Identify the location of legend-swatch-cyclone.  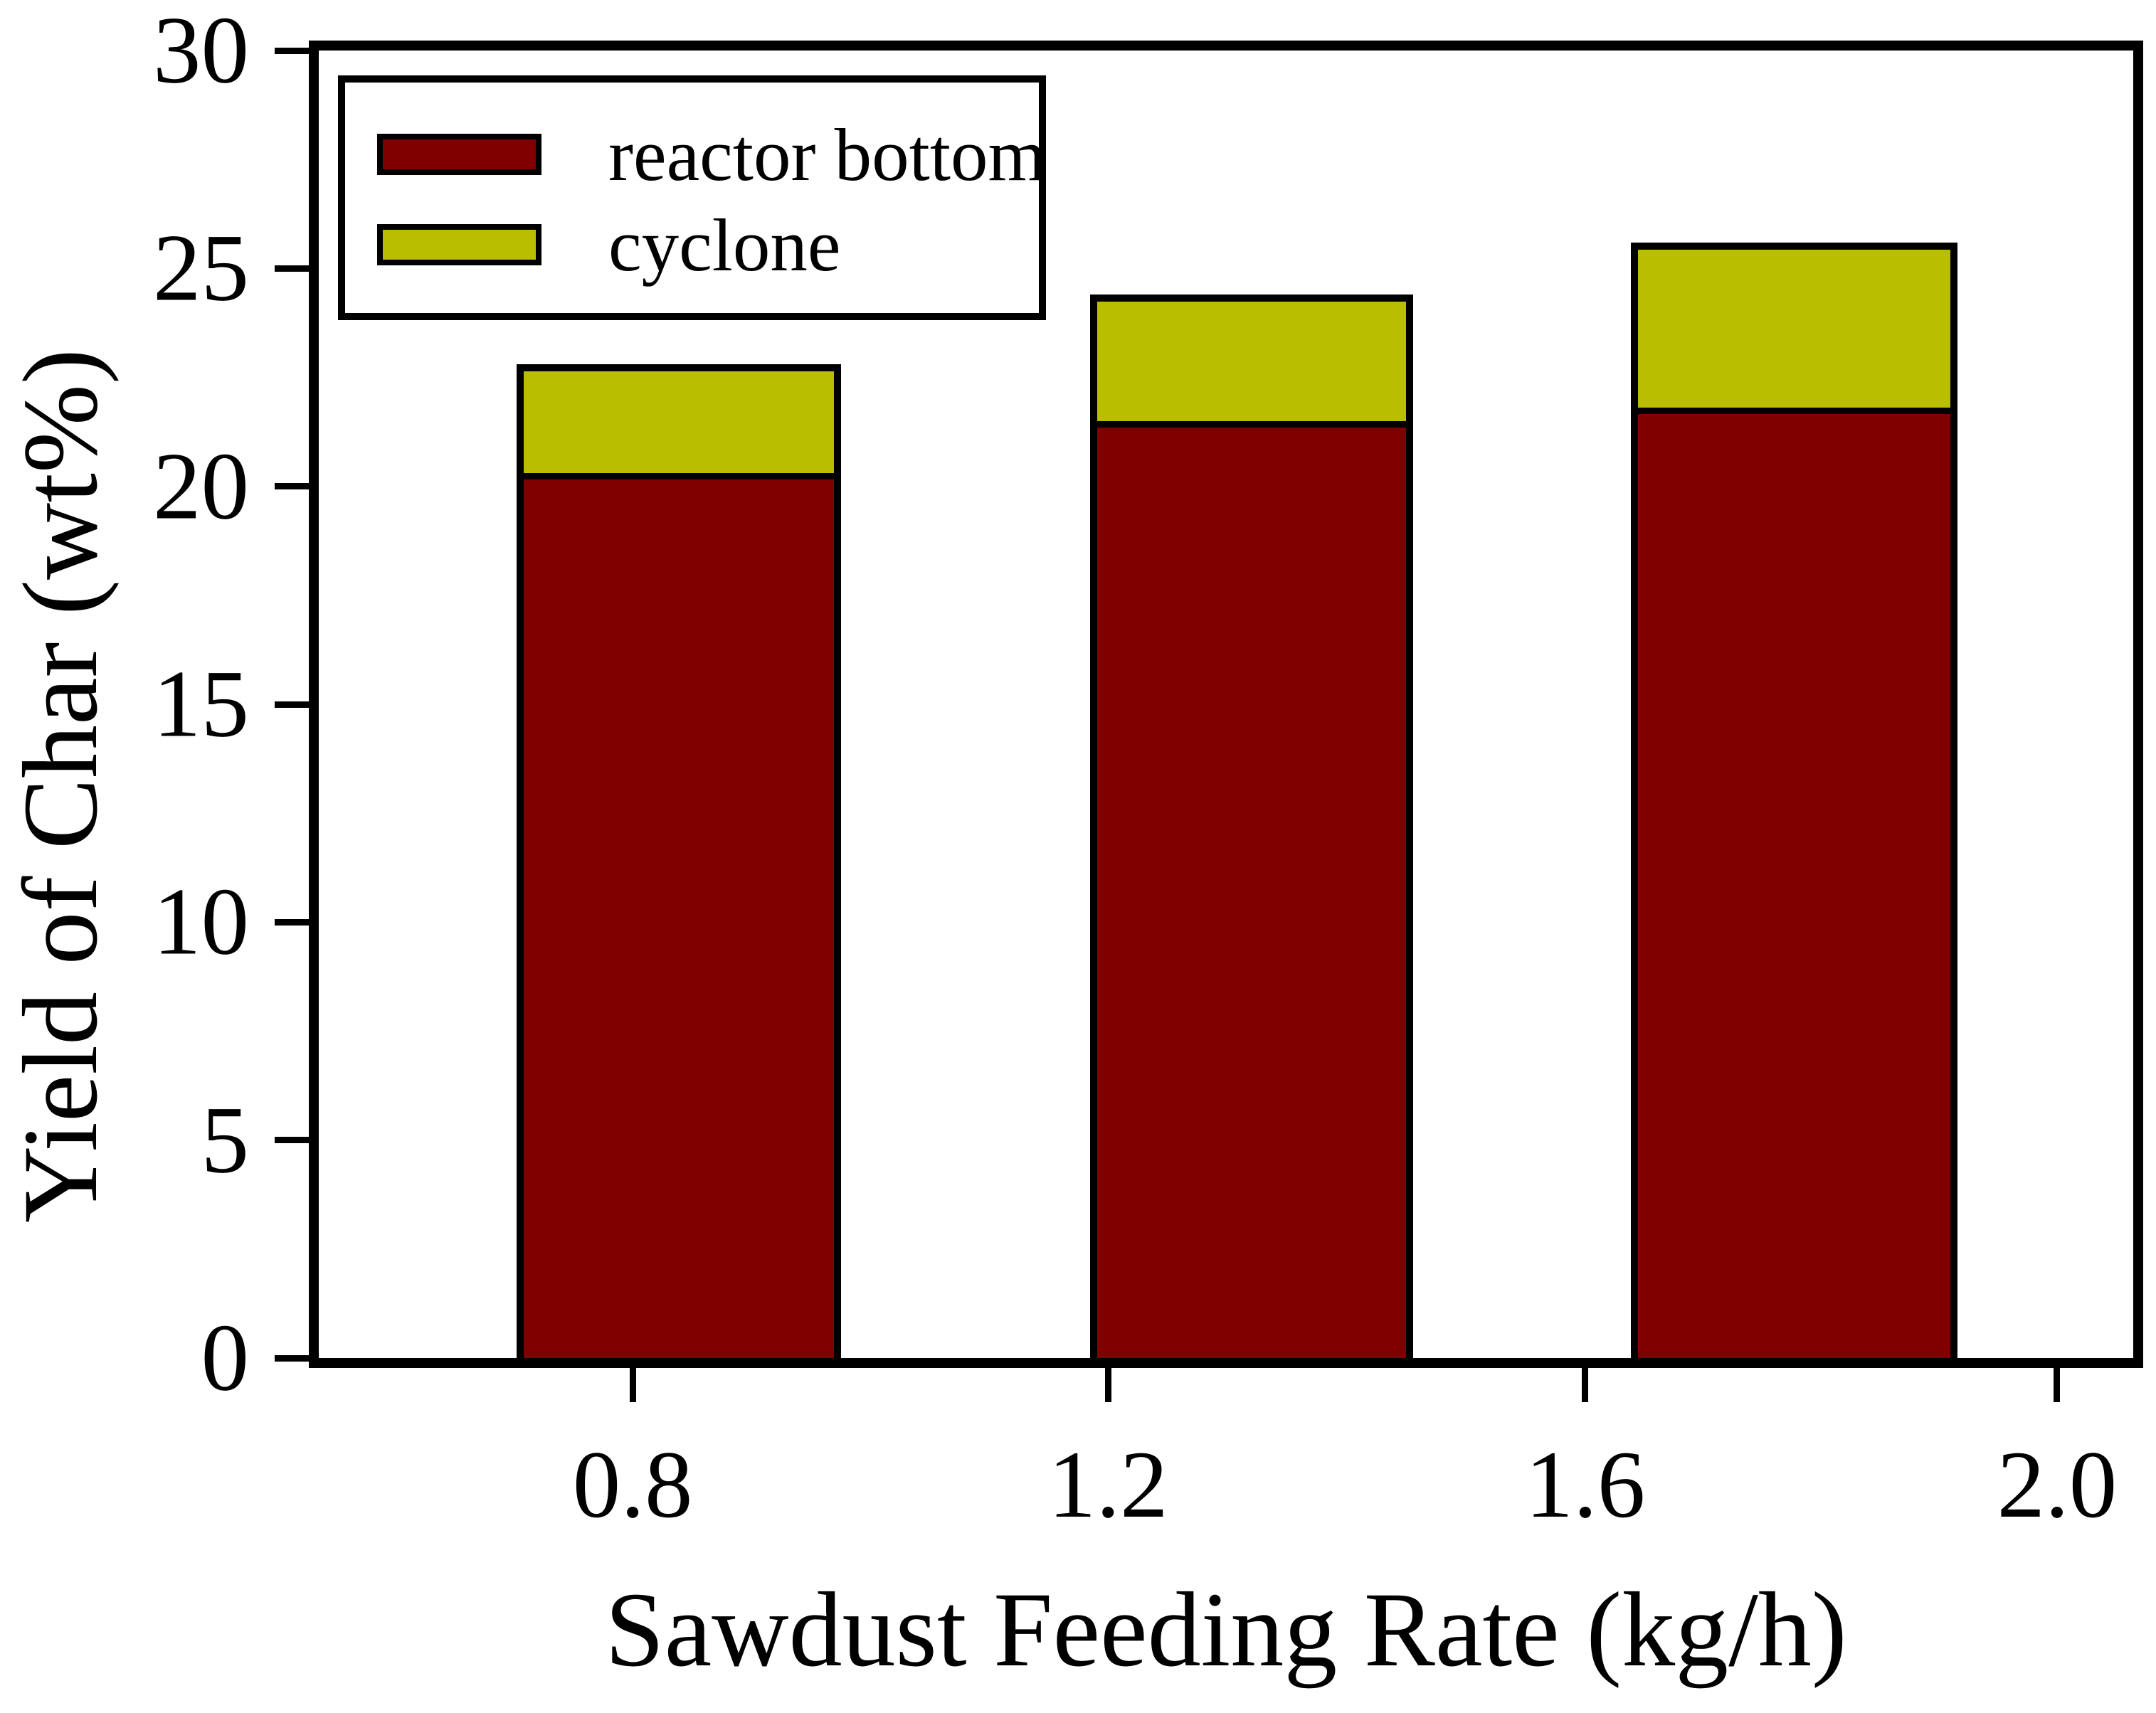
(459, 244).